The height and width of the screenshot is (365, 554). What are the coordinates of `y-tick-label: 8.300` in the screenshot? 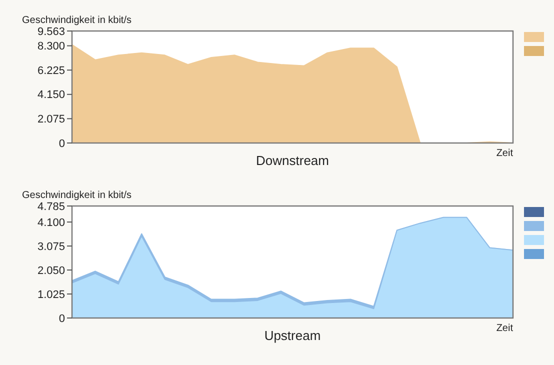 It's located at (51, 46).